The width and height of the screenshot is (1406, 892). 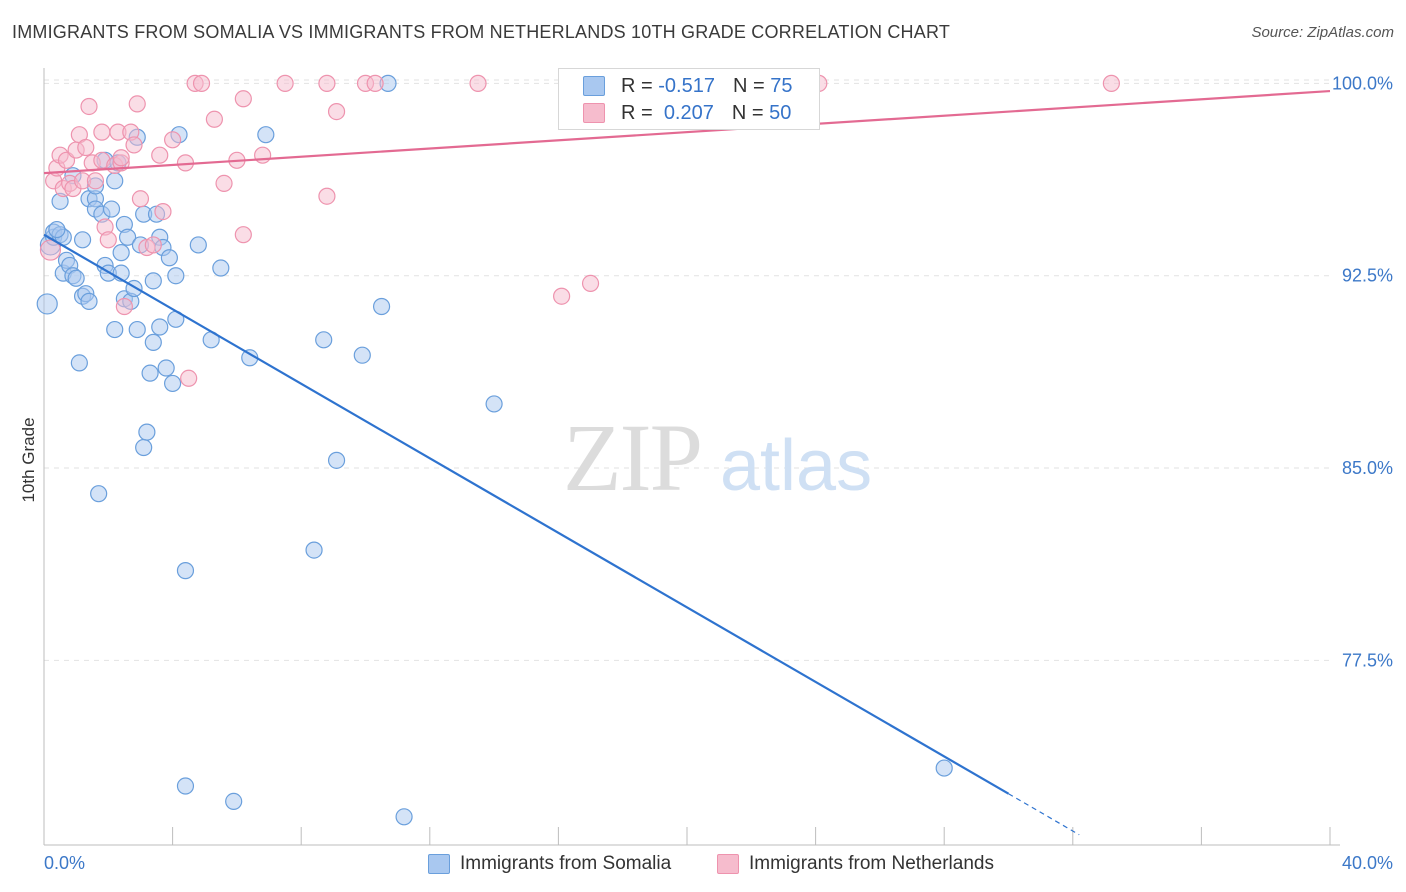 I want to click on watermark-zip: ZIP, so click(x=632, y=457).